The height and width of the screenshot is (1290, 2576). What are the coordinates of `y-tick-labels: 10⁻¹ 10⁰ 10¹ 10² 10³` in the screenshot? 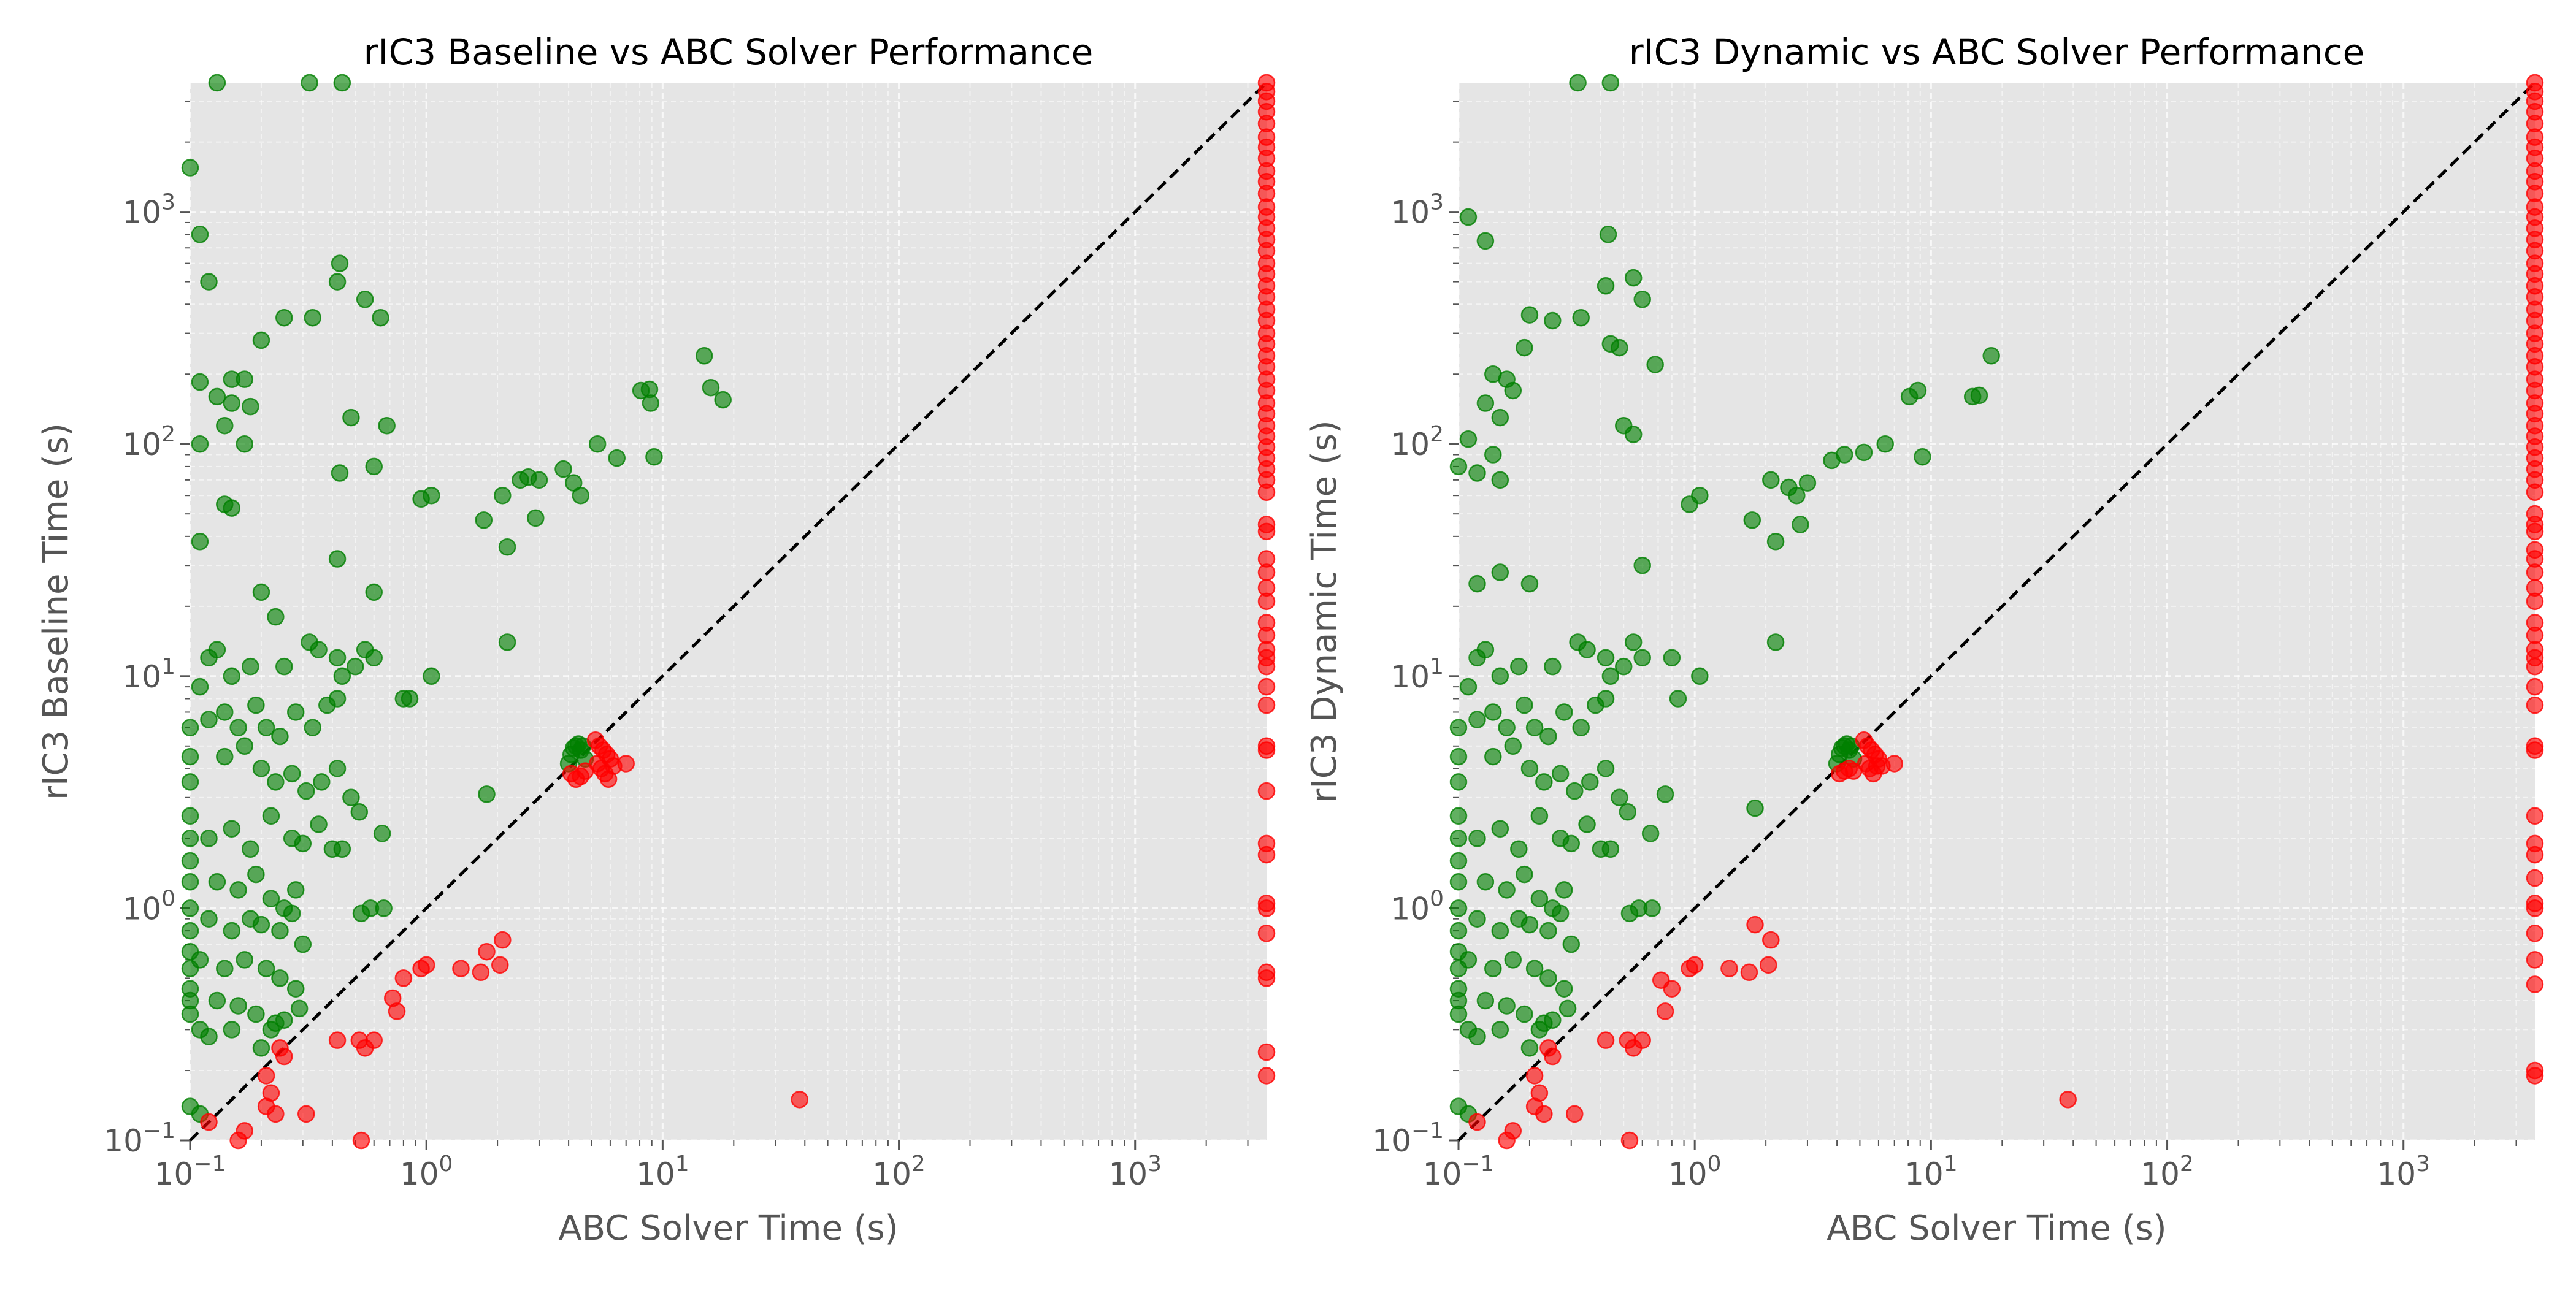 It's located at (1408, 674).